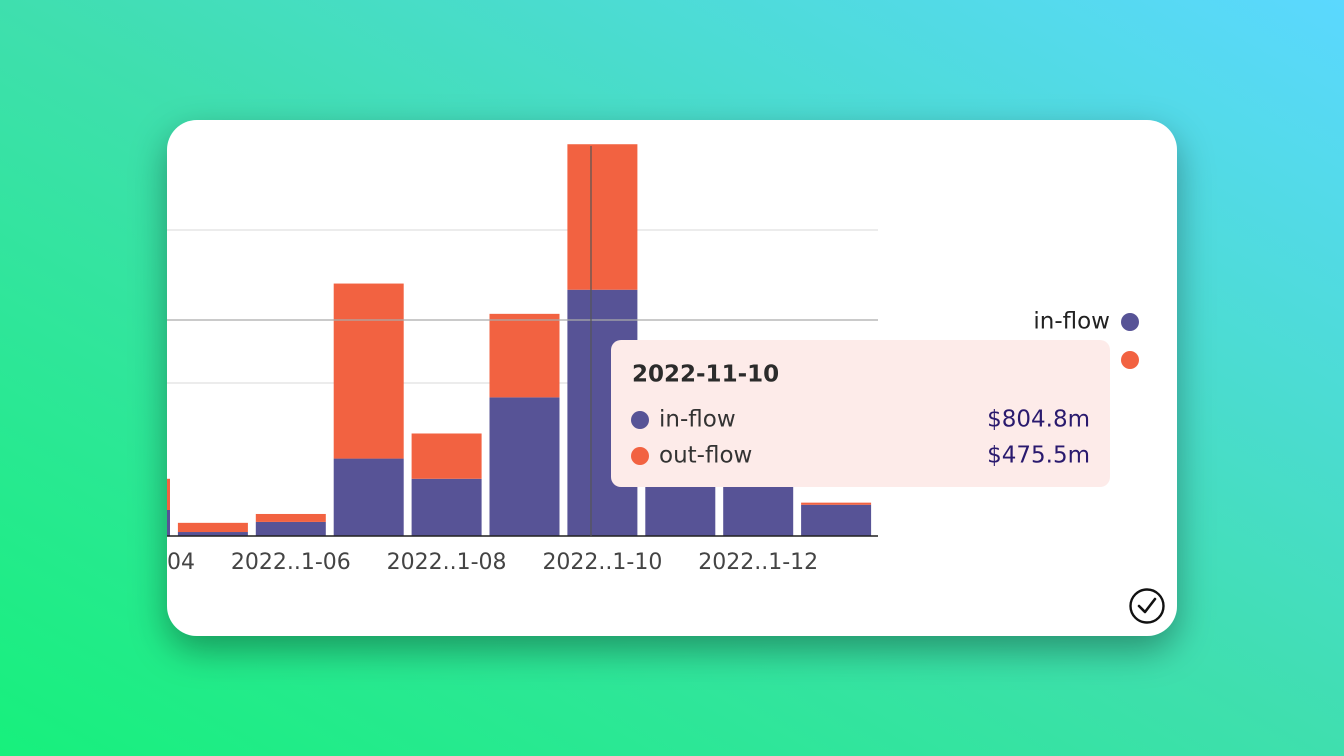 The width and height of the screenshot is (1344, 756). What do you see at coordinates (1038, 456) in the screenshot?
I see `tooltip-value: $475.5m` at bounding box center [1038, 456].